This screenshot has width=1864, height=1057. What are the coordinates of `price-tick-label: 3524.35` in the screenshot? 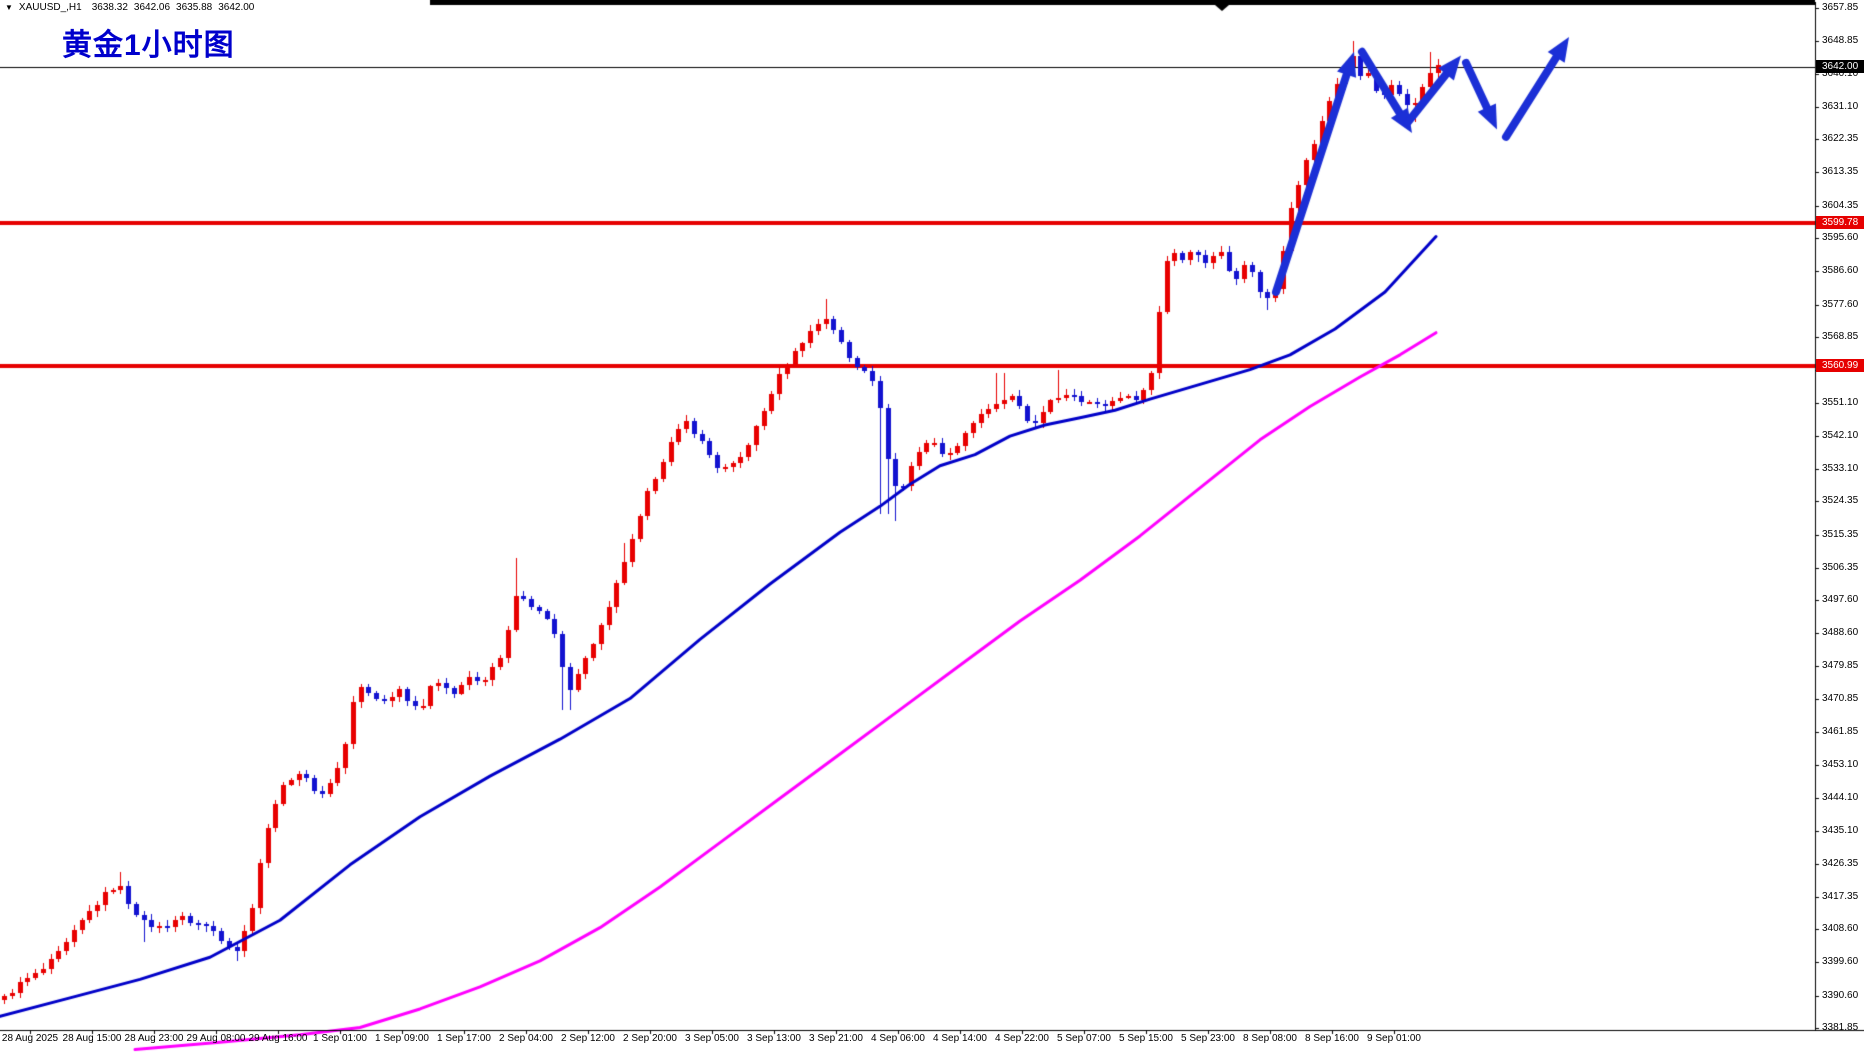 It's located at (1840, 501).